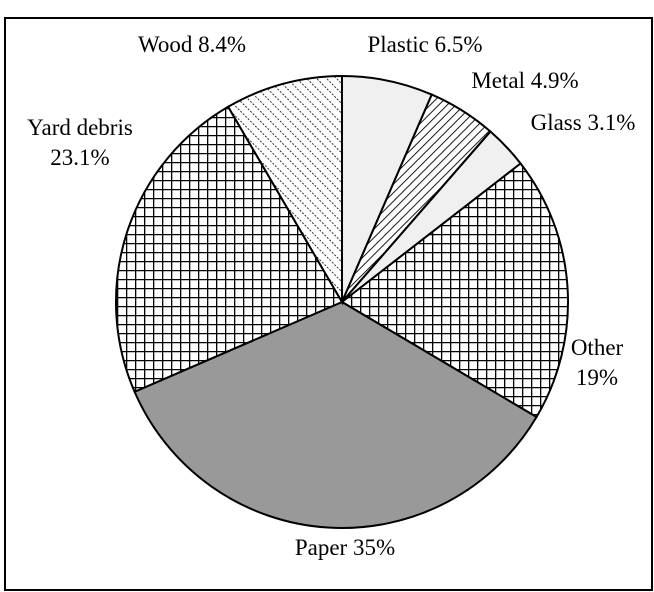 The image size is (654, 592). What do you see at coordinates (556, 122) in the screenshot?
I see `slice-name: Glass` at bounding box center [556, 122].